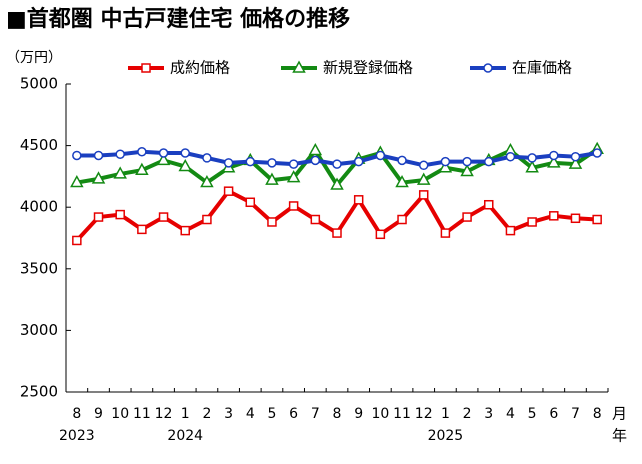 This screenshot has width=642, height=464. What do you see at coordinates (39, 330) in the screenshot?
I see `y-tick-label: 3000` at bounding box center [39, 330].